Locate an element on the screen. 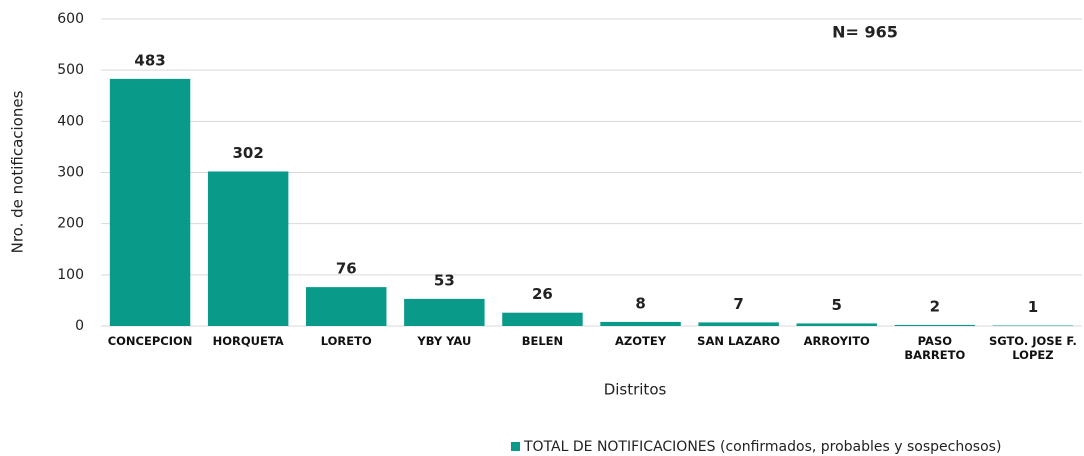 This screenshot has height=456, width=1084. x-tick-label: SGTO. JOSE F. LOPEZ is located at coordinates (1032, 348).